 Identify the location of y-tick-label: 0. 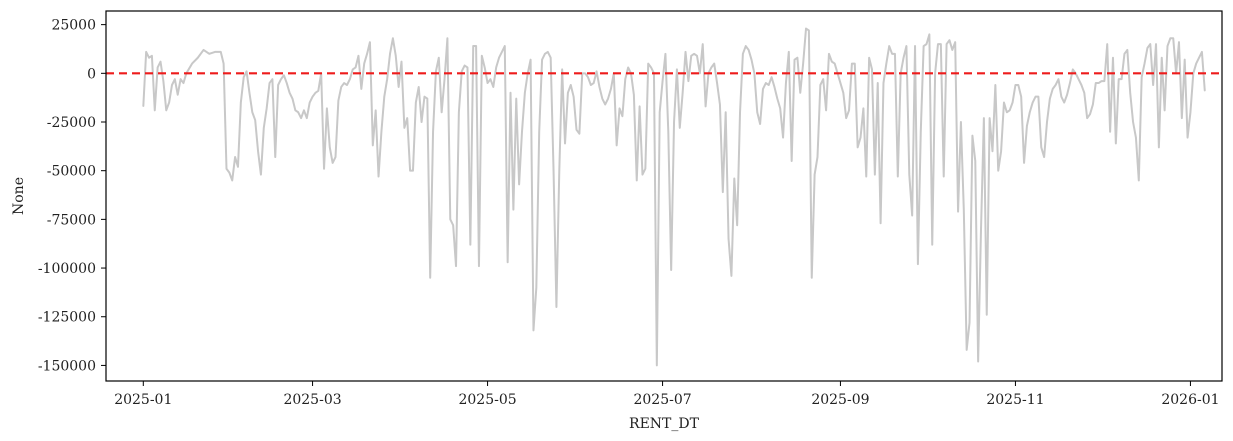
(91, 74).